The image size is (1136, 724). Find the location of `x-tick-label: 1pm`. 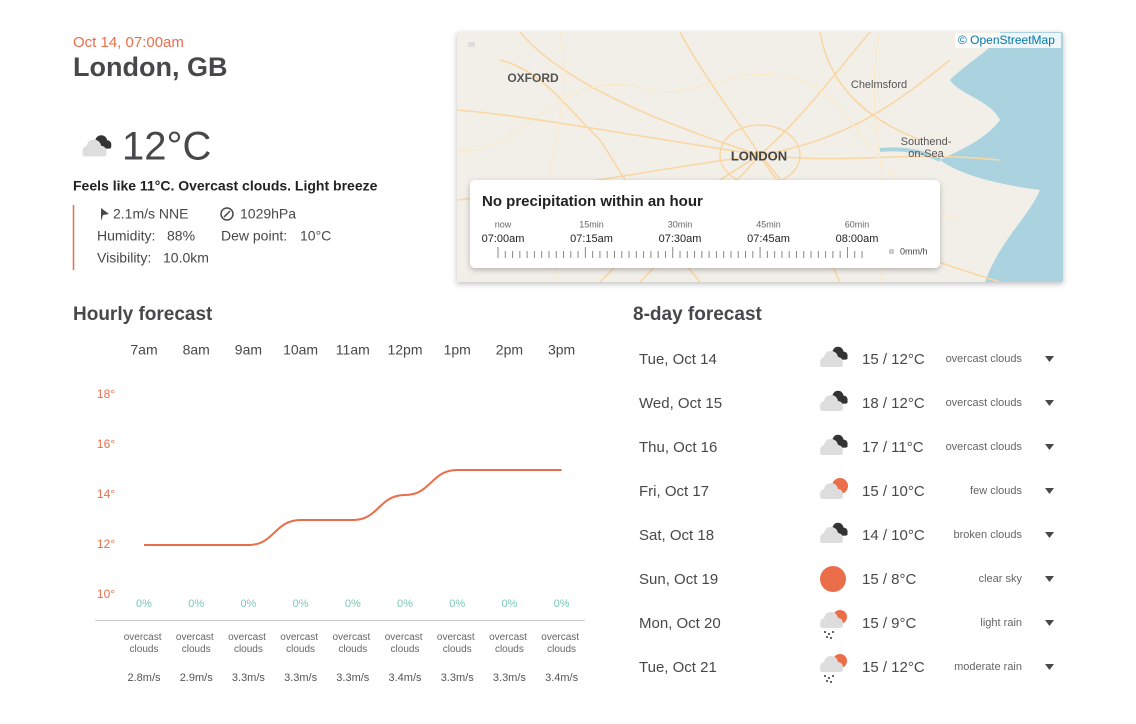

x-tick-label: 1pm is located at coordinates (457, 350).